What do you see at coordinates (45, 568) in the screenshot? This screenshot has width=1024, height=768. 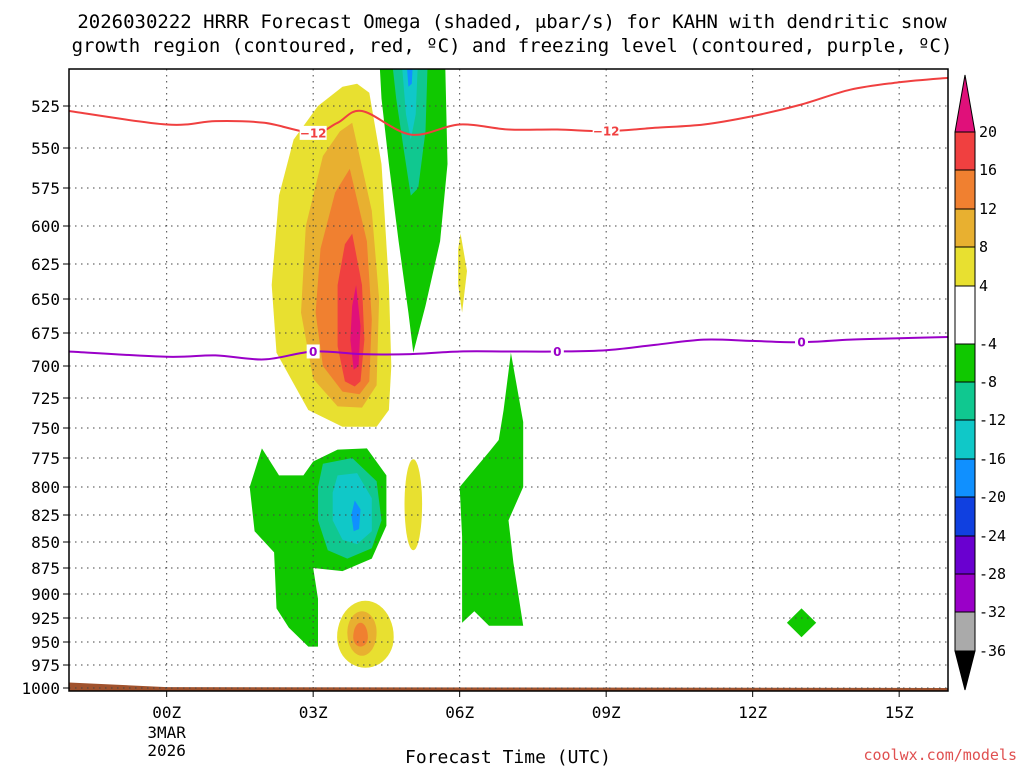 I see `y-tick-label-875: 875` at bounding box center [45, 568].